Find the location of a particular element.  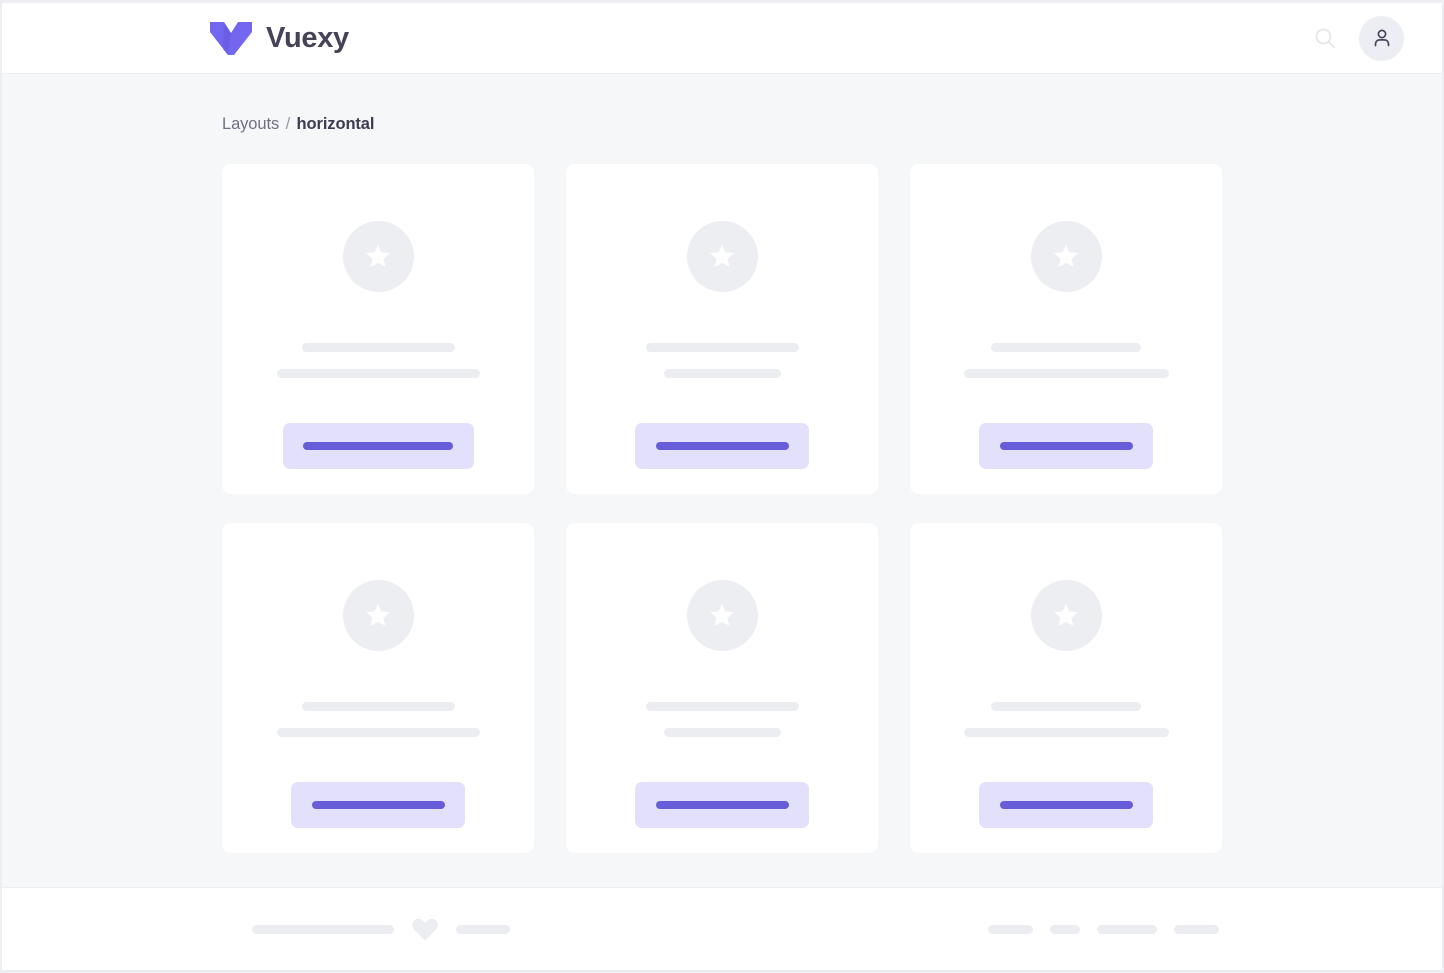

navbar-actions is located at coordinates (1358, 38).